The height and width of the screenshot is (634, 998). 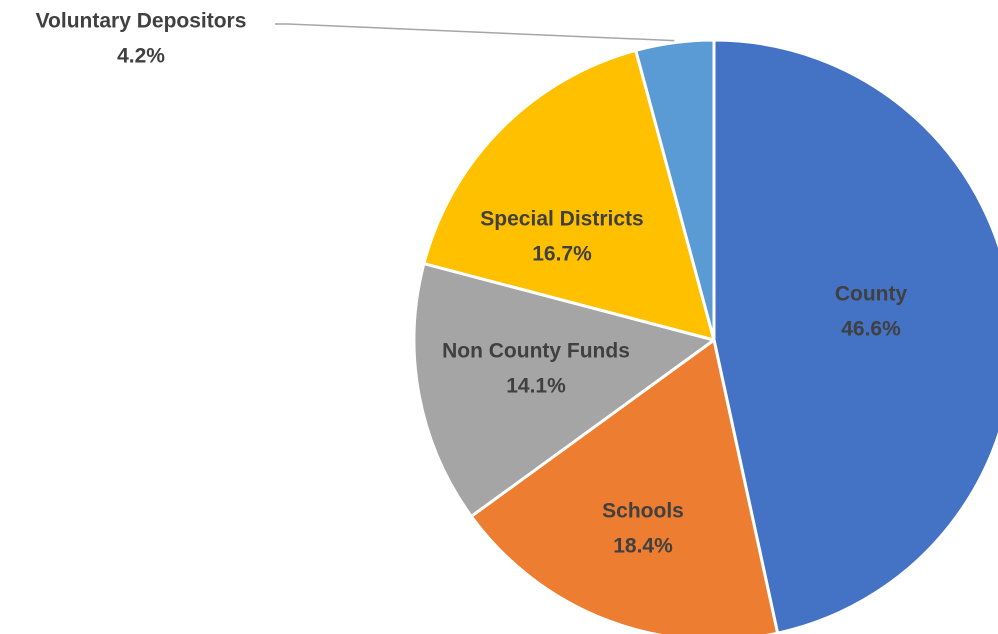 I want to click on slice-label-voluntary-depositors: Voluntary Depositors, so click(x=141, y=21).